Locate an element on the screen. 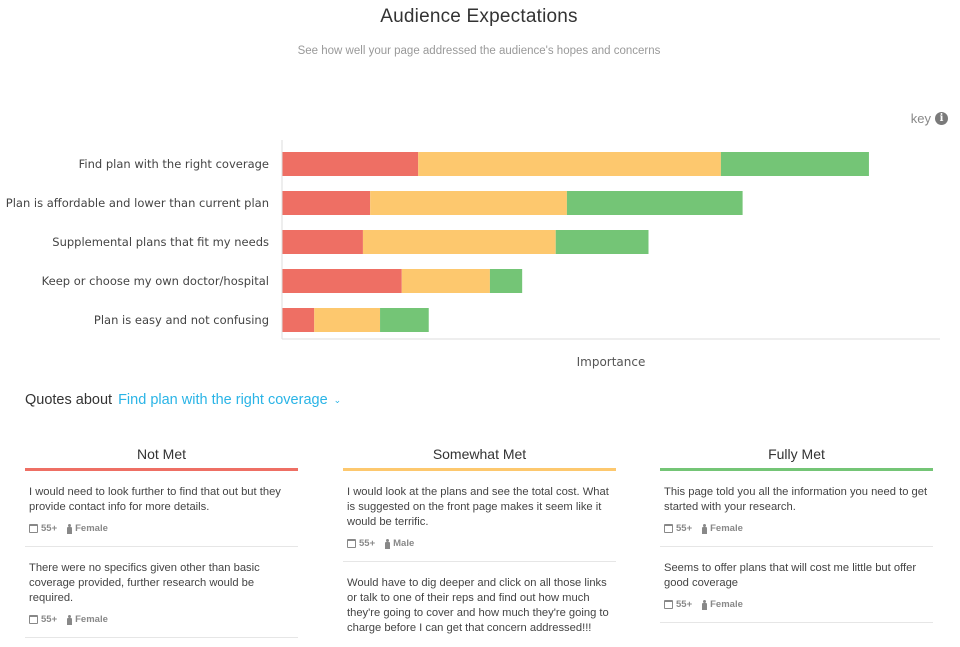 The image size is (960, 647). quotes-about-label: Quotes about is located at coordinates (69, 400).